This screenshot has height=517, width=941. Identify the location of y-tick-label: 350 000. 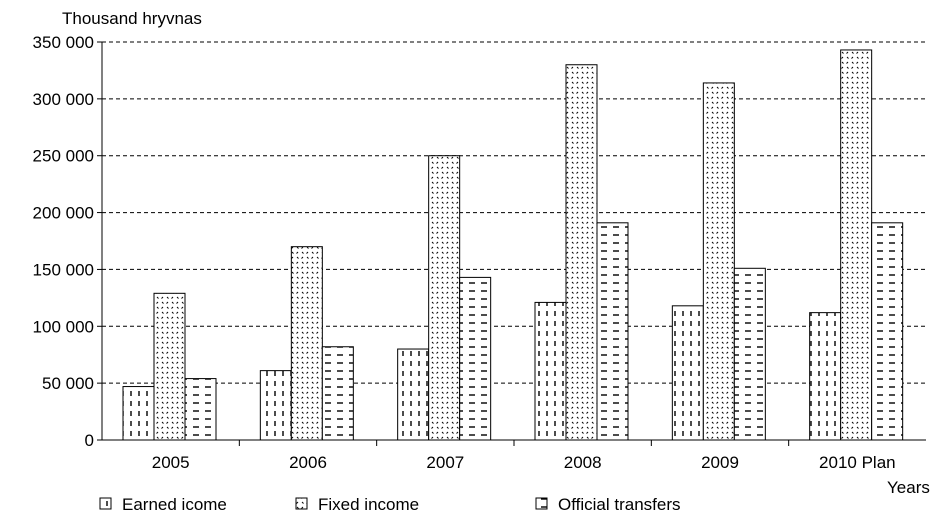
(63, 42).